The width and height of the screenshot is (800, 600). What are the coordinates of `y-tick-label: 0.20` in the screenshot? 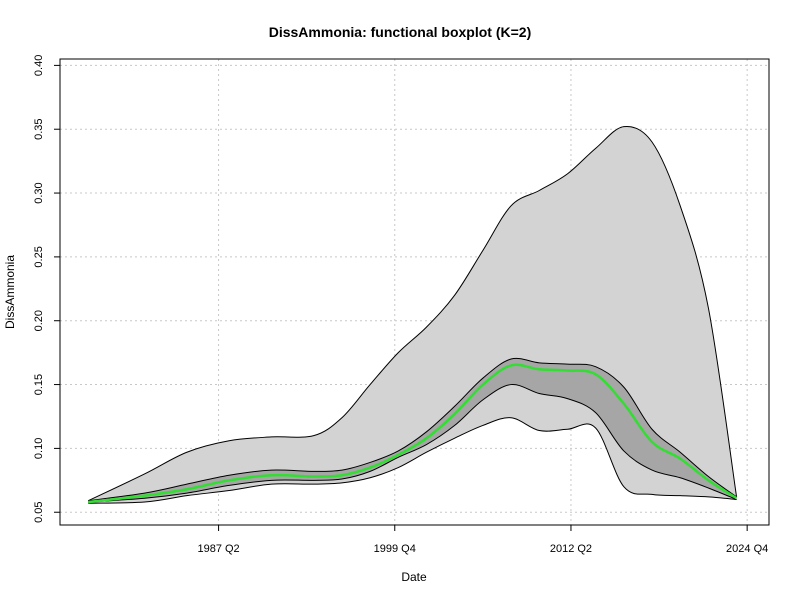 It's located at (39, 320).